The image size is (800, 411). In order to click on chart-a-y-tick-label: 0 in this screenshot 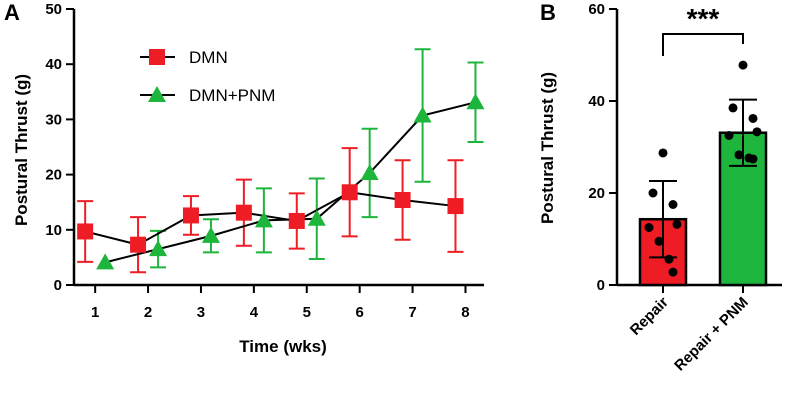, I will do `click(58, 285)`.